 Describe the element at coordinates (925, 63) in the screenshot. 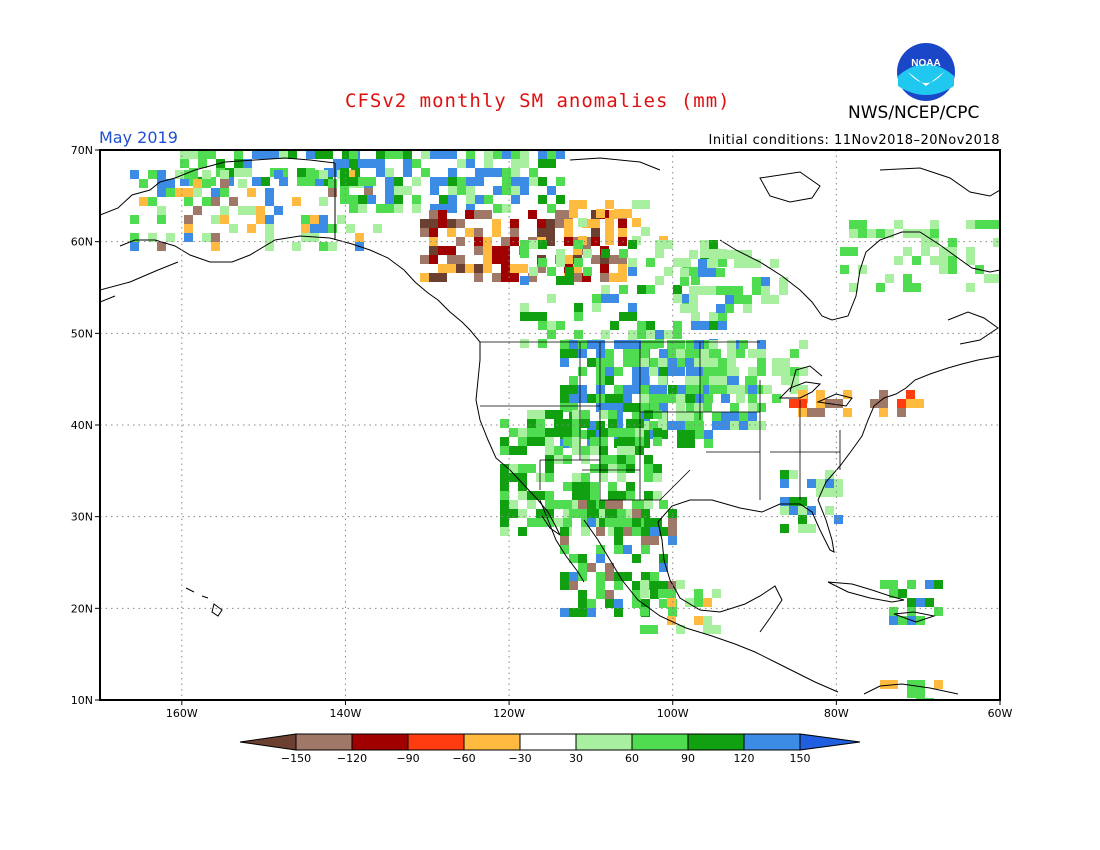

I see `noaa-logo-text: NOAA` at that location.